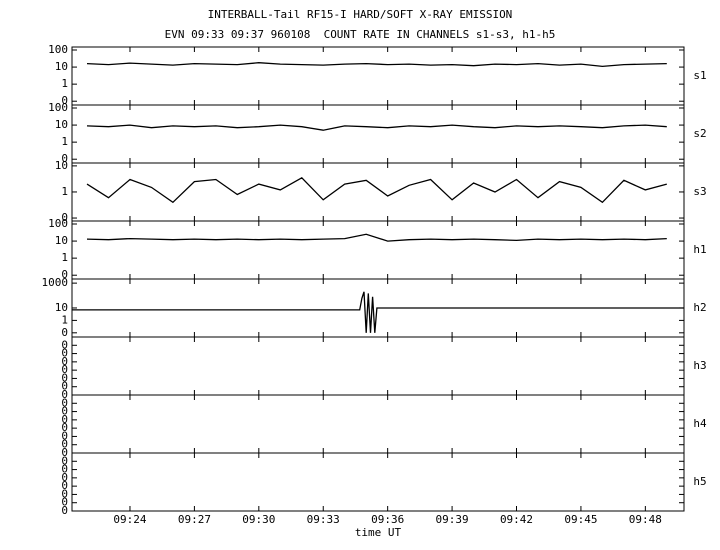 Image resolution: width=720 pixels, height=550 pixels. What do you see at coordinates (323, 519) in the screenshot?
I see `x-tick-label: 09:33` at bounding box center [323, 519].